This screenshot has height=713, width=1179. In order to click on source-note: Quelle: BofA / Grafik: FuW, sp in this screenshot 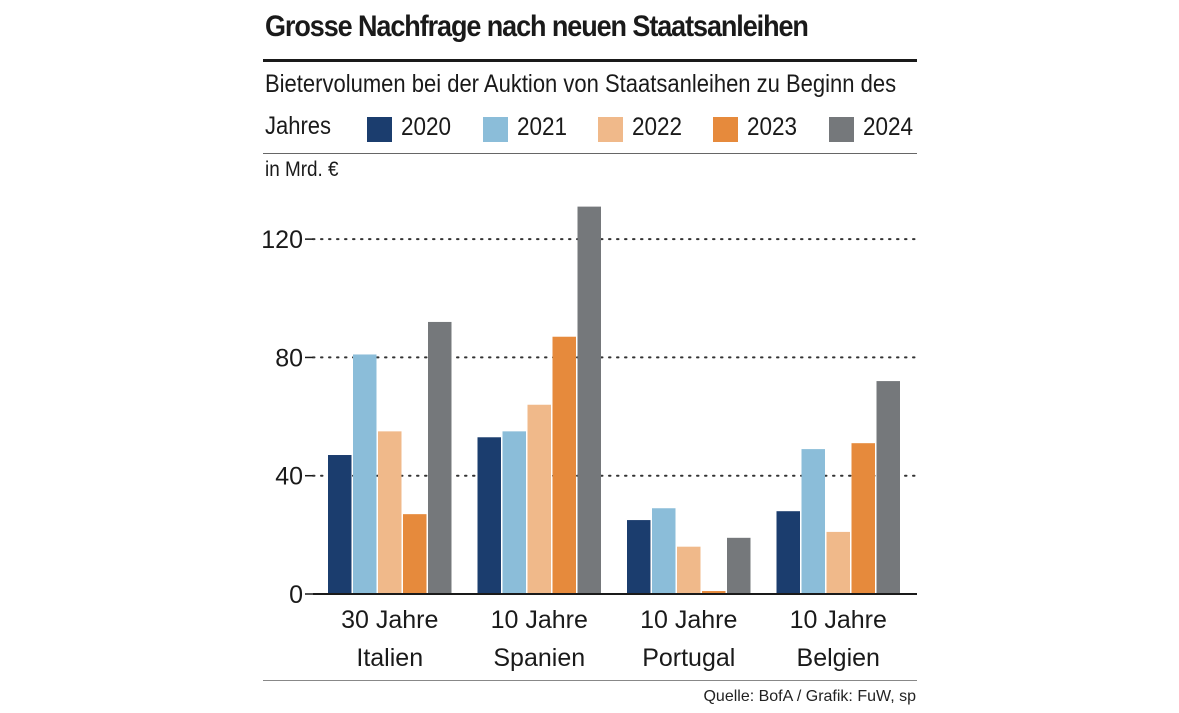, I will do `click(809, 696)`.